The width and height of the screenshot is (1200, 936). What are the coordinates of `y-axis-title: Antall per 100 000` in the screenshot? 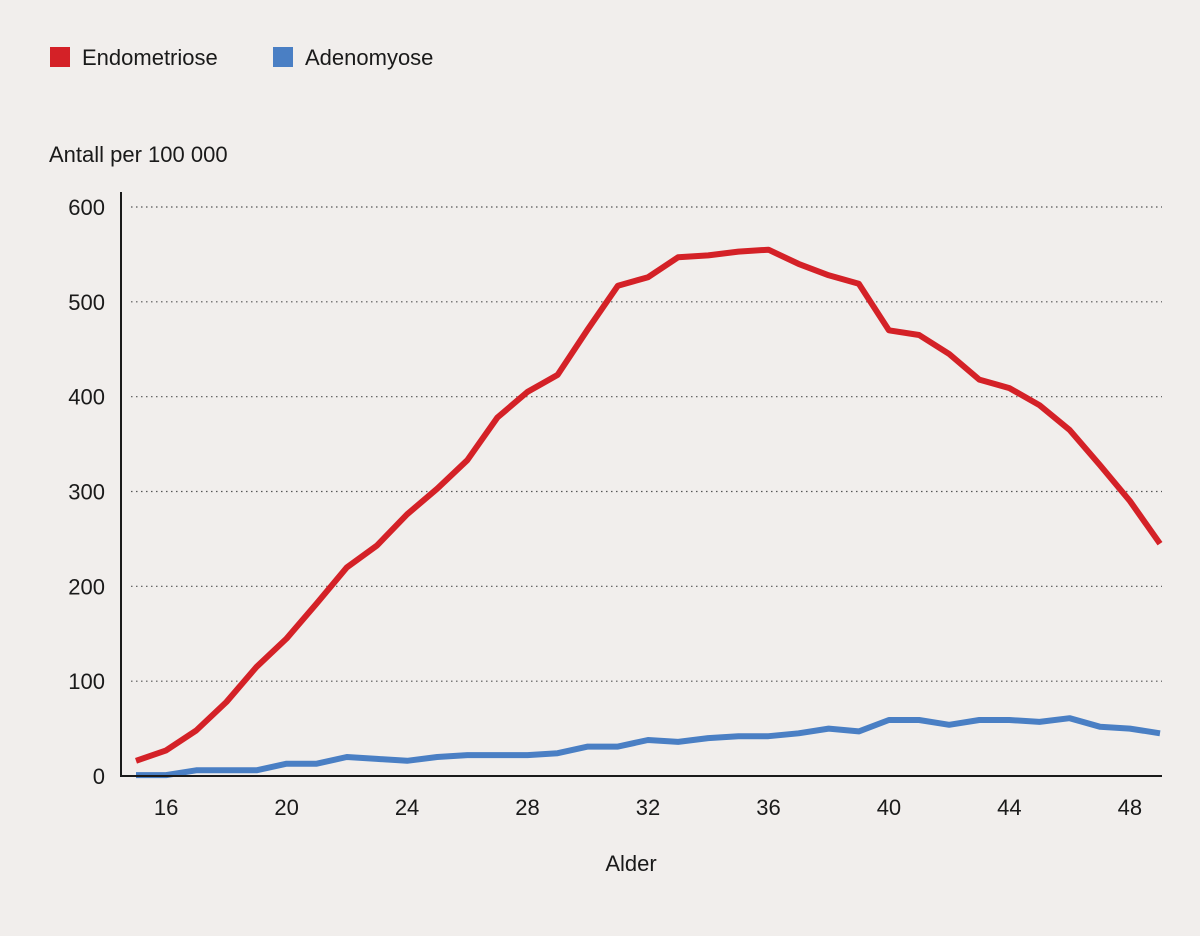 It's located at (138, 154).